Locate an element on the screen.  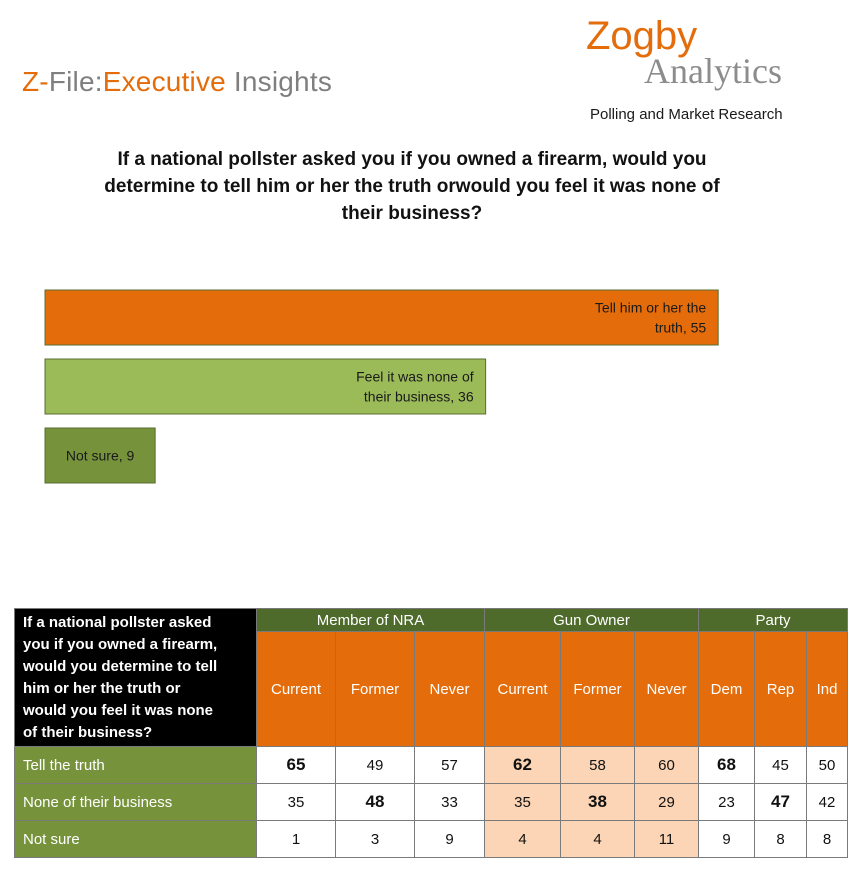
table-cell: 47 is located at coordinates (780, 802).